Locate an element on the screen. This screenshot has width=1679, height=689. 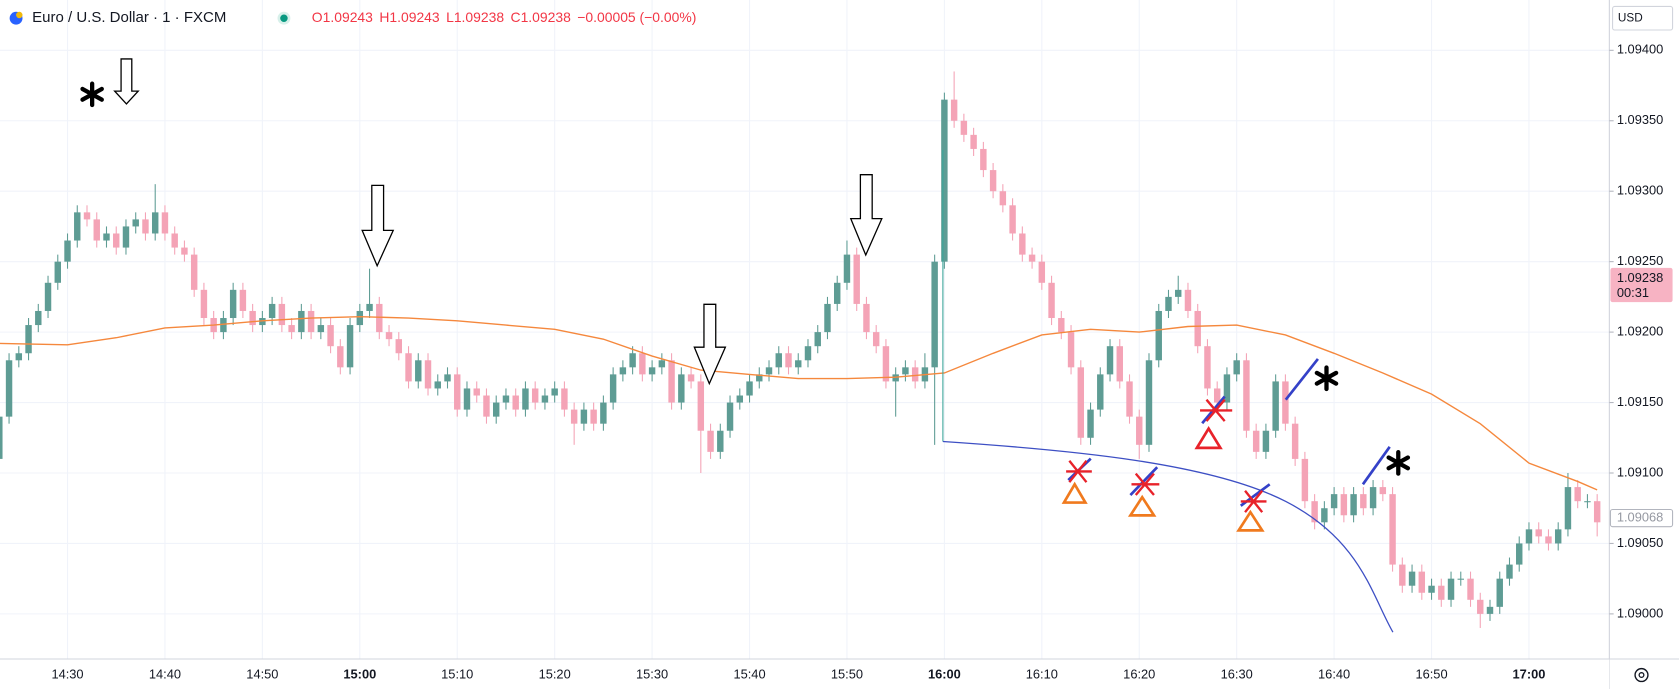
x-tick-label: 16:50 is located at coordinates (1431, 673).